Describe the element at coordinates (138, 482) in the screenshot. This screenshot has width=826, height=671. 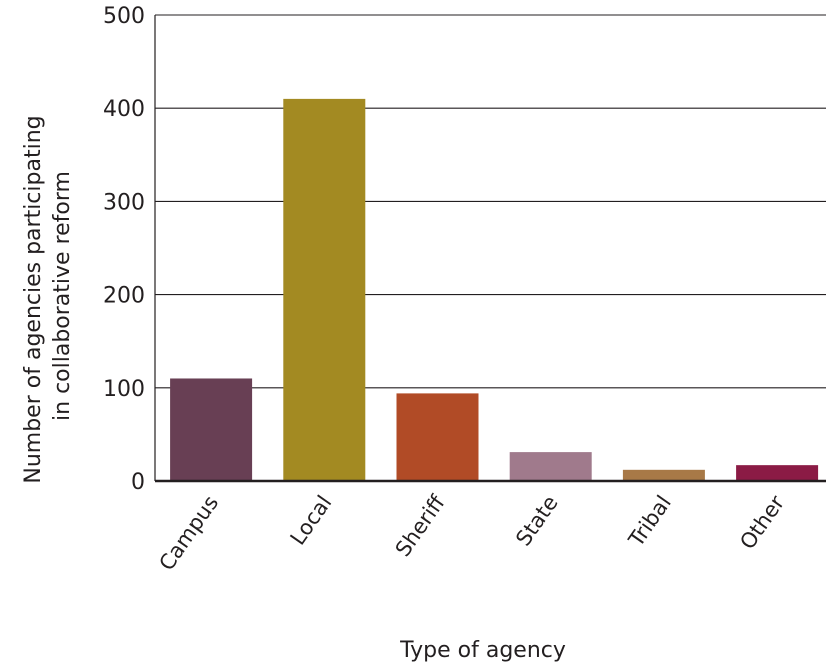
I see `y-tick-label: 0` at that location.